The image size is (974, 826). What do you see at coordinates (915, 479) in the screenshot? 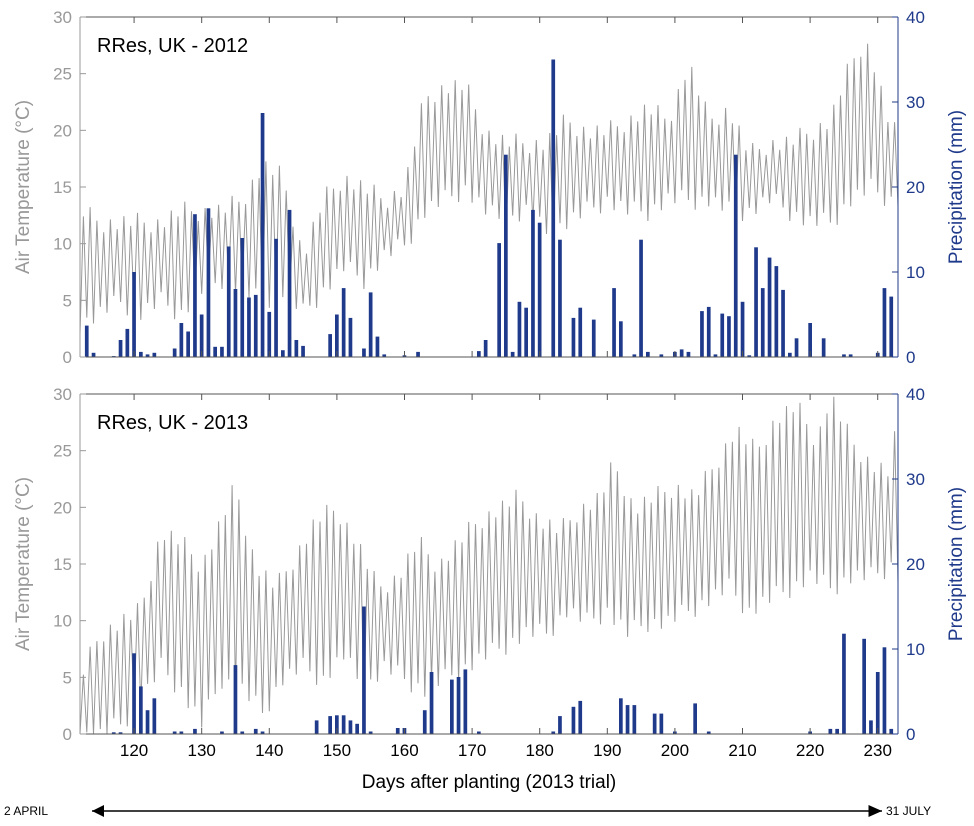
I see `right-tick-label: 30` at bounding box center [915, 479].